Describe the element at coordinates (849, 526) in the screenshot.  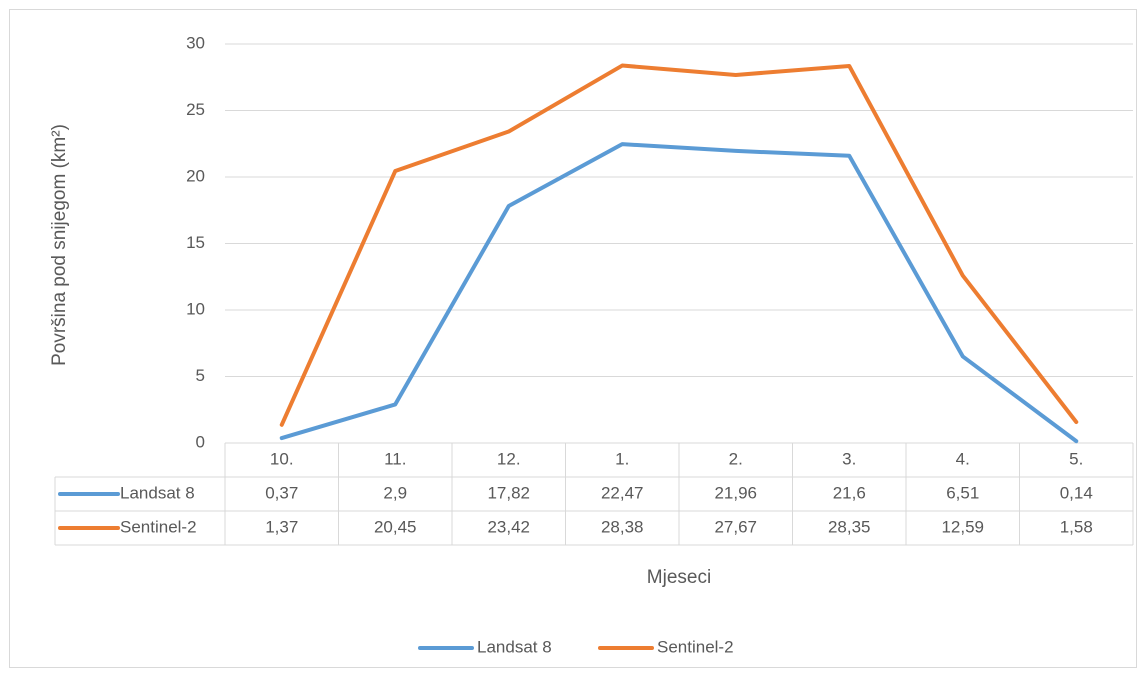
I see `table-value: 28,35` at that location.